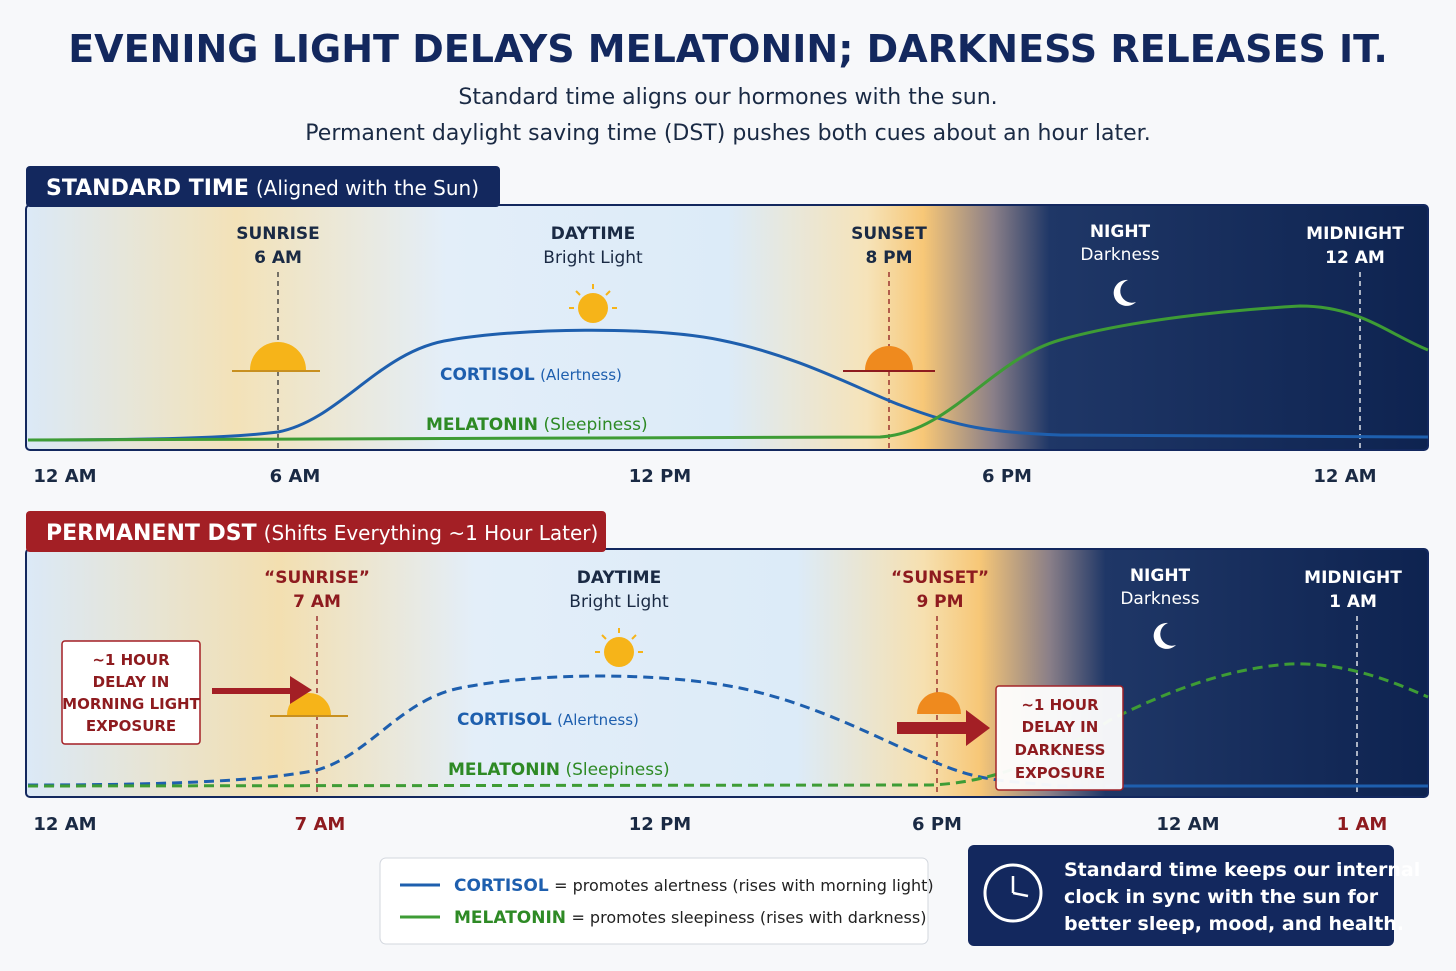 This screenshot has width=1456, height=971. Describe the element at coordinates (1234, 924) in the screenshot. I see `note-text: better sleep, mood, and health.` at that location.